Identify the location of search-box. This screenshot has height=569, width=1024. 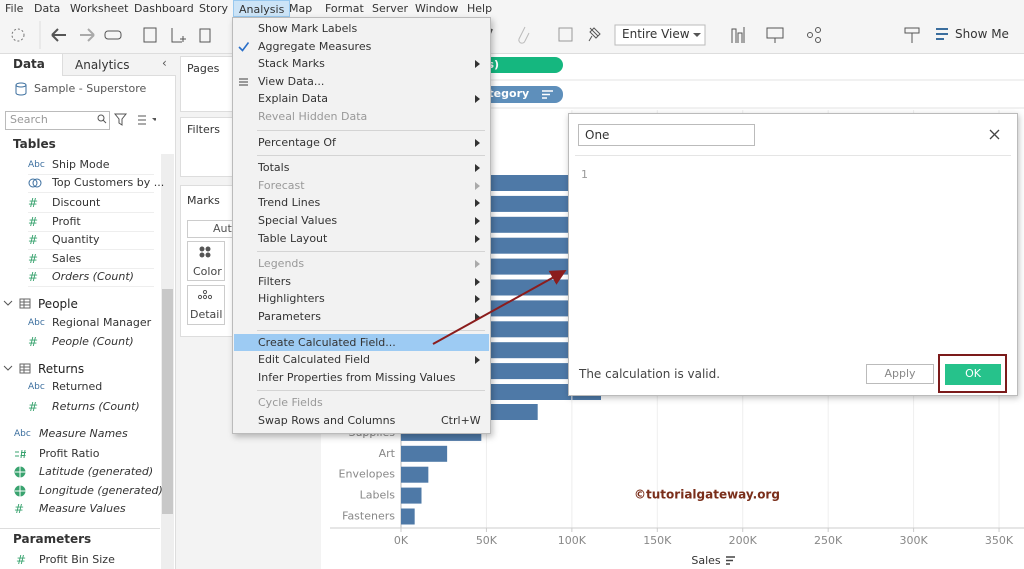
(57, 120).